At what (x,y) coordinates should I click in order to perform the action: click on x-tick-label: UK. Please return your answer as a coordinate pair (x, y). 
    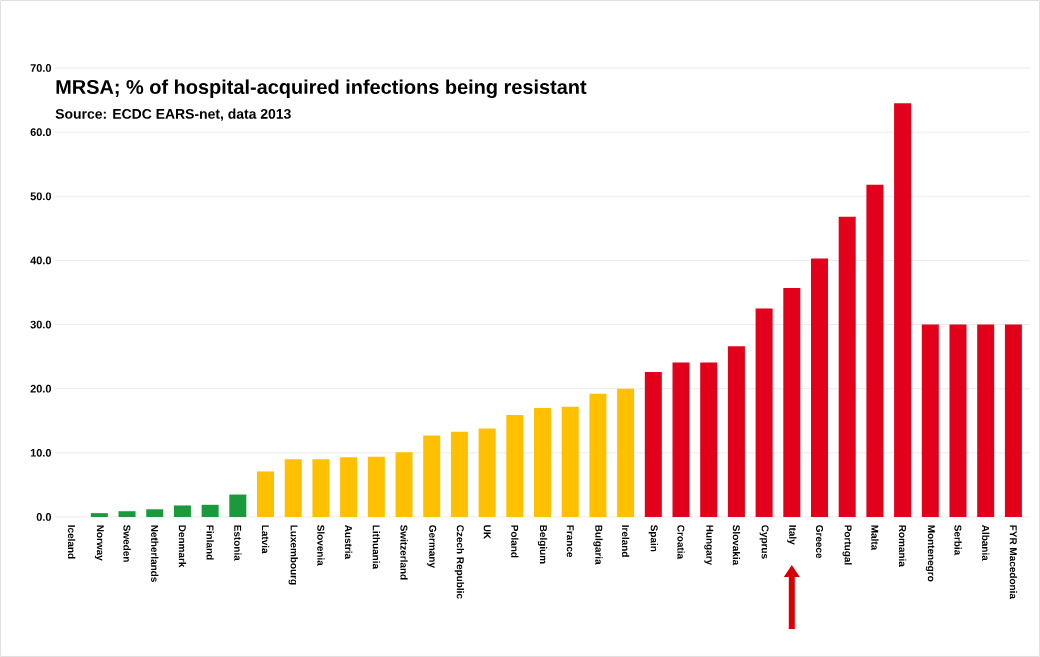
    Looking at the image, I should click on (487, 532).